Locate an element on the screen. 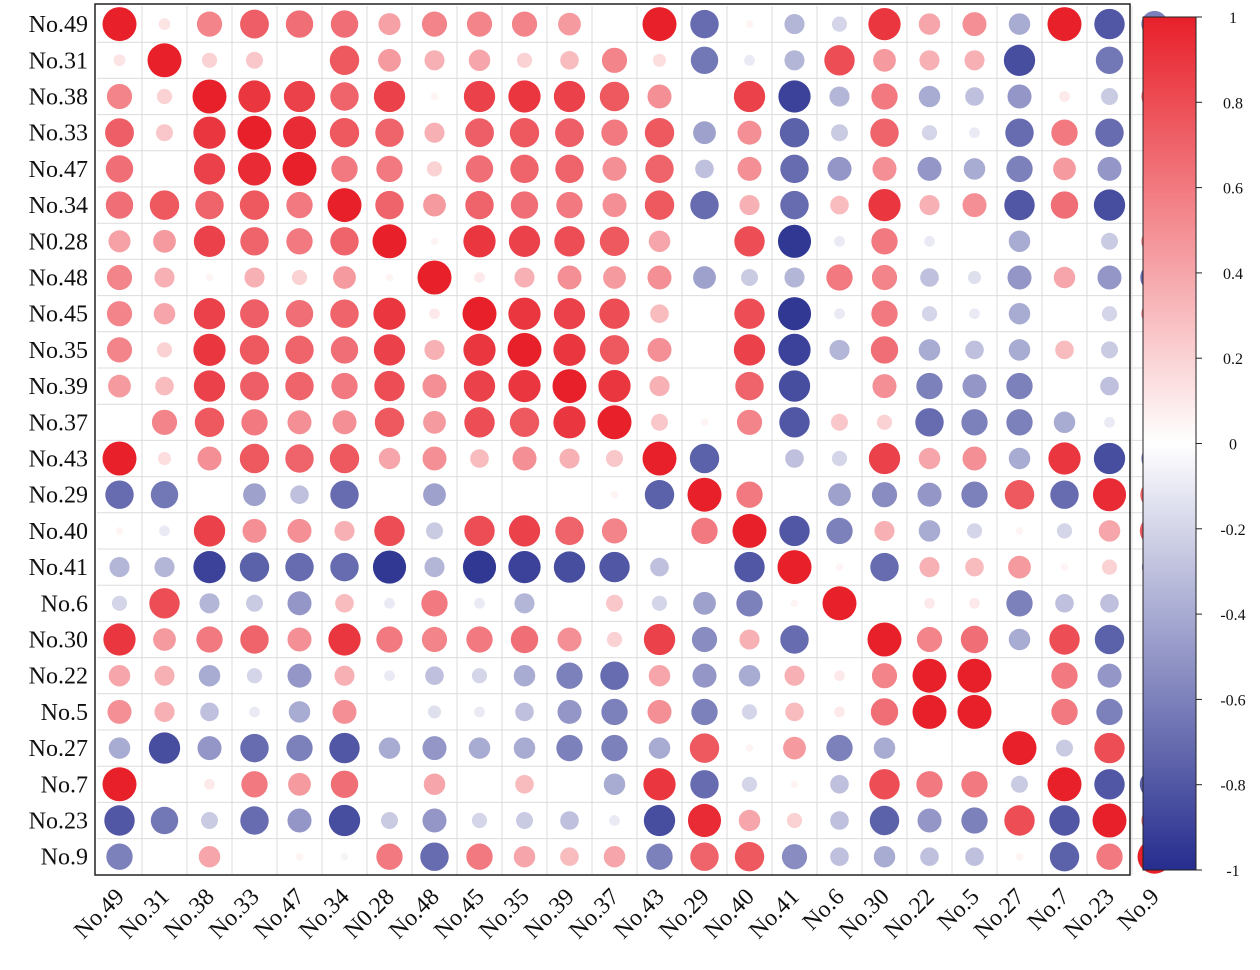 This screenshot has width=1260, height=970. corr-circle-No.9-No.40 is located at coordinates (749, 856).